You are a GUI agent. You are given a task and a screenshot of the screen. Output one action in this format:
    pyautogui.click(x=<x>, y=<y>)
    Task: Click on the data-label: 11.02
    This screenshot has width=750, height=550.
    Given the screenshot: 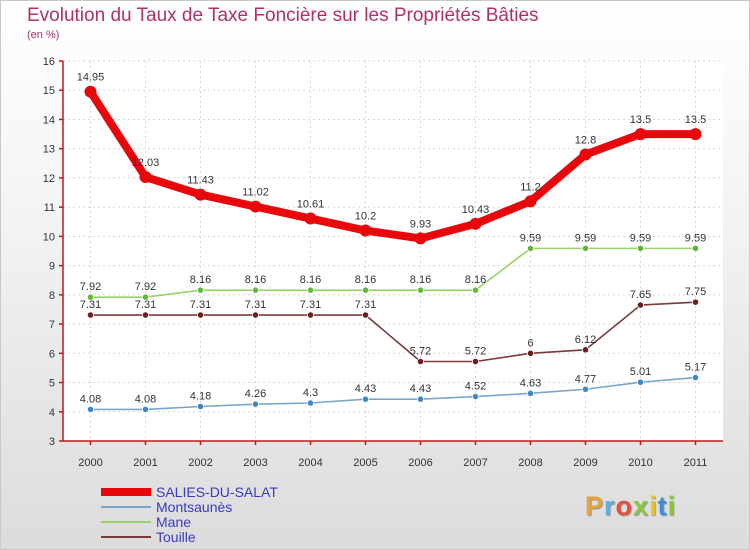 What is the action you would take?
    pyautogui.click(x=255, y=193)
    